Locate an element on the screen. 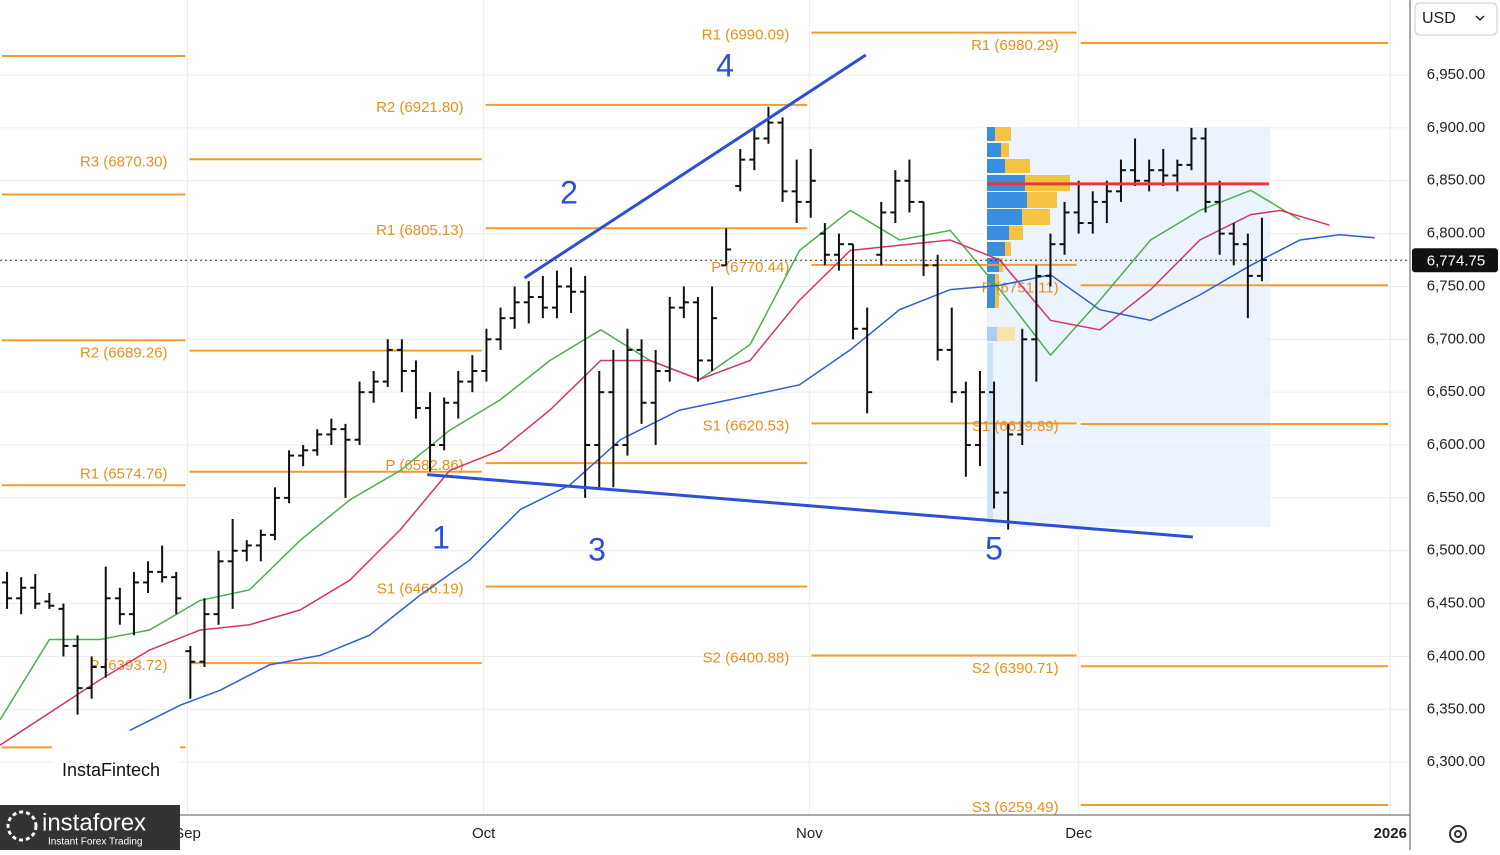 This screenshot has height=855, width=1500. brand-fintech: InstaFintech is located at coordinates (111, 770).